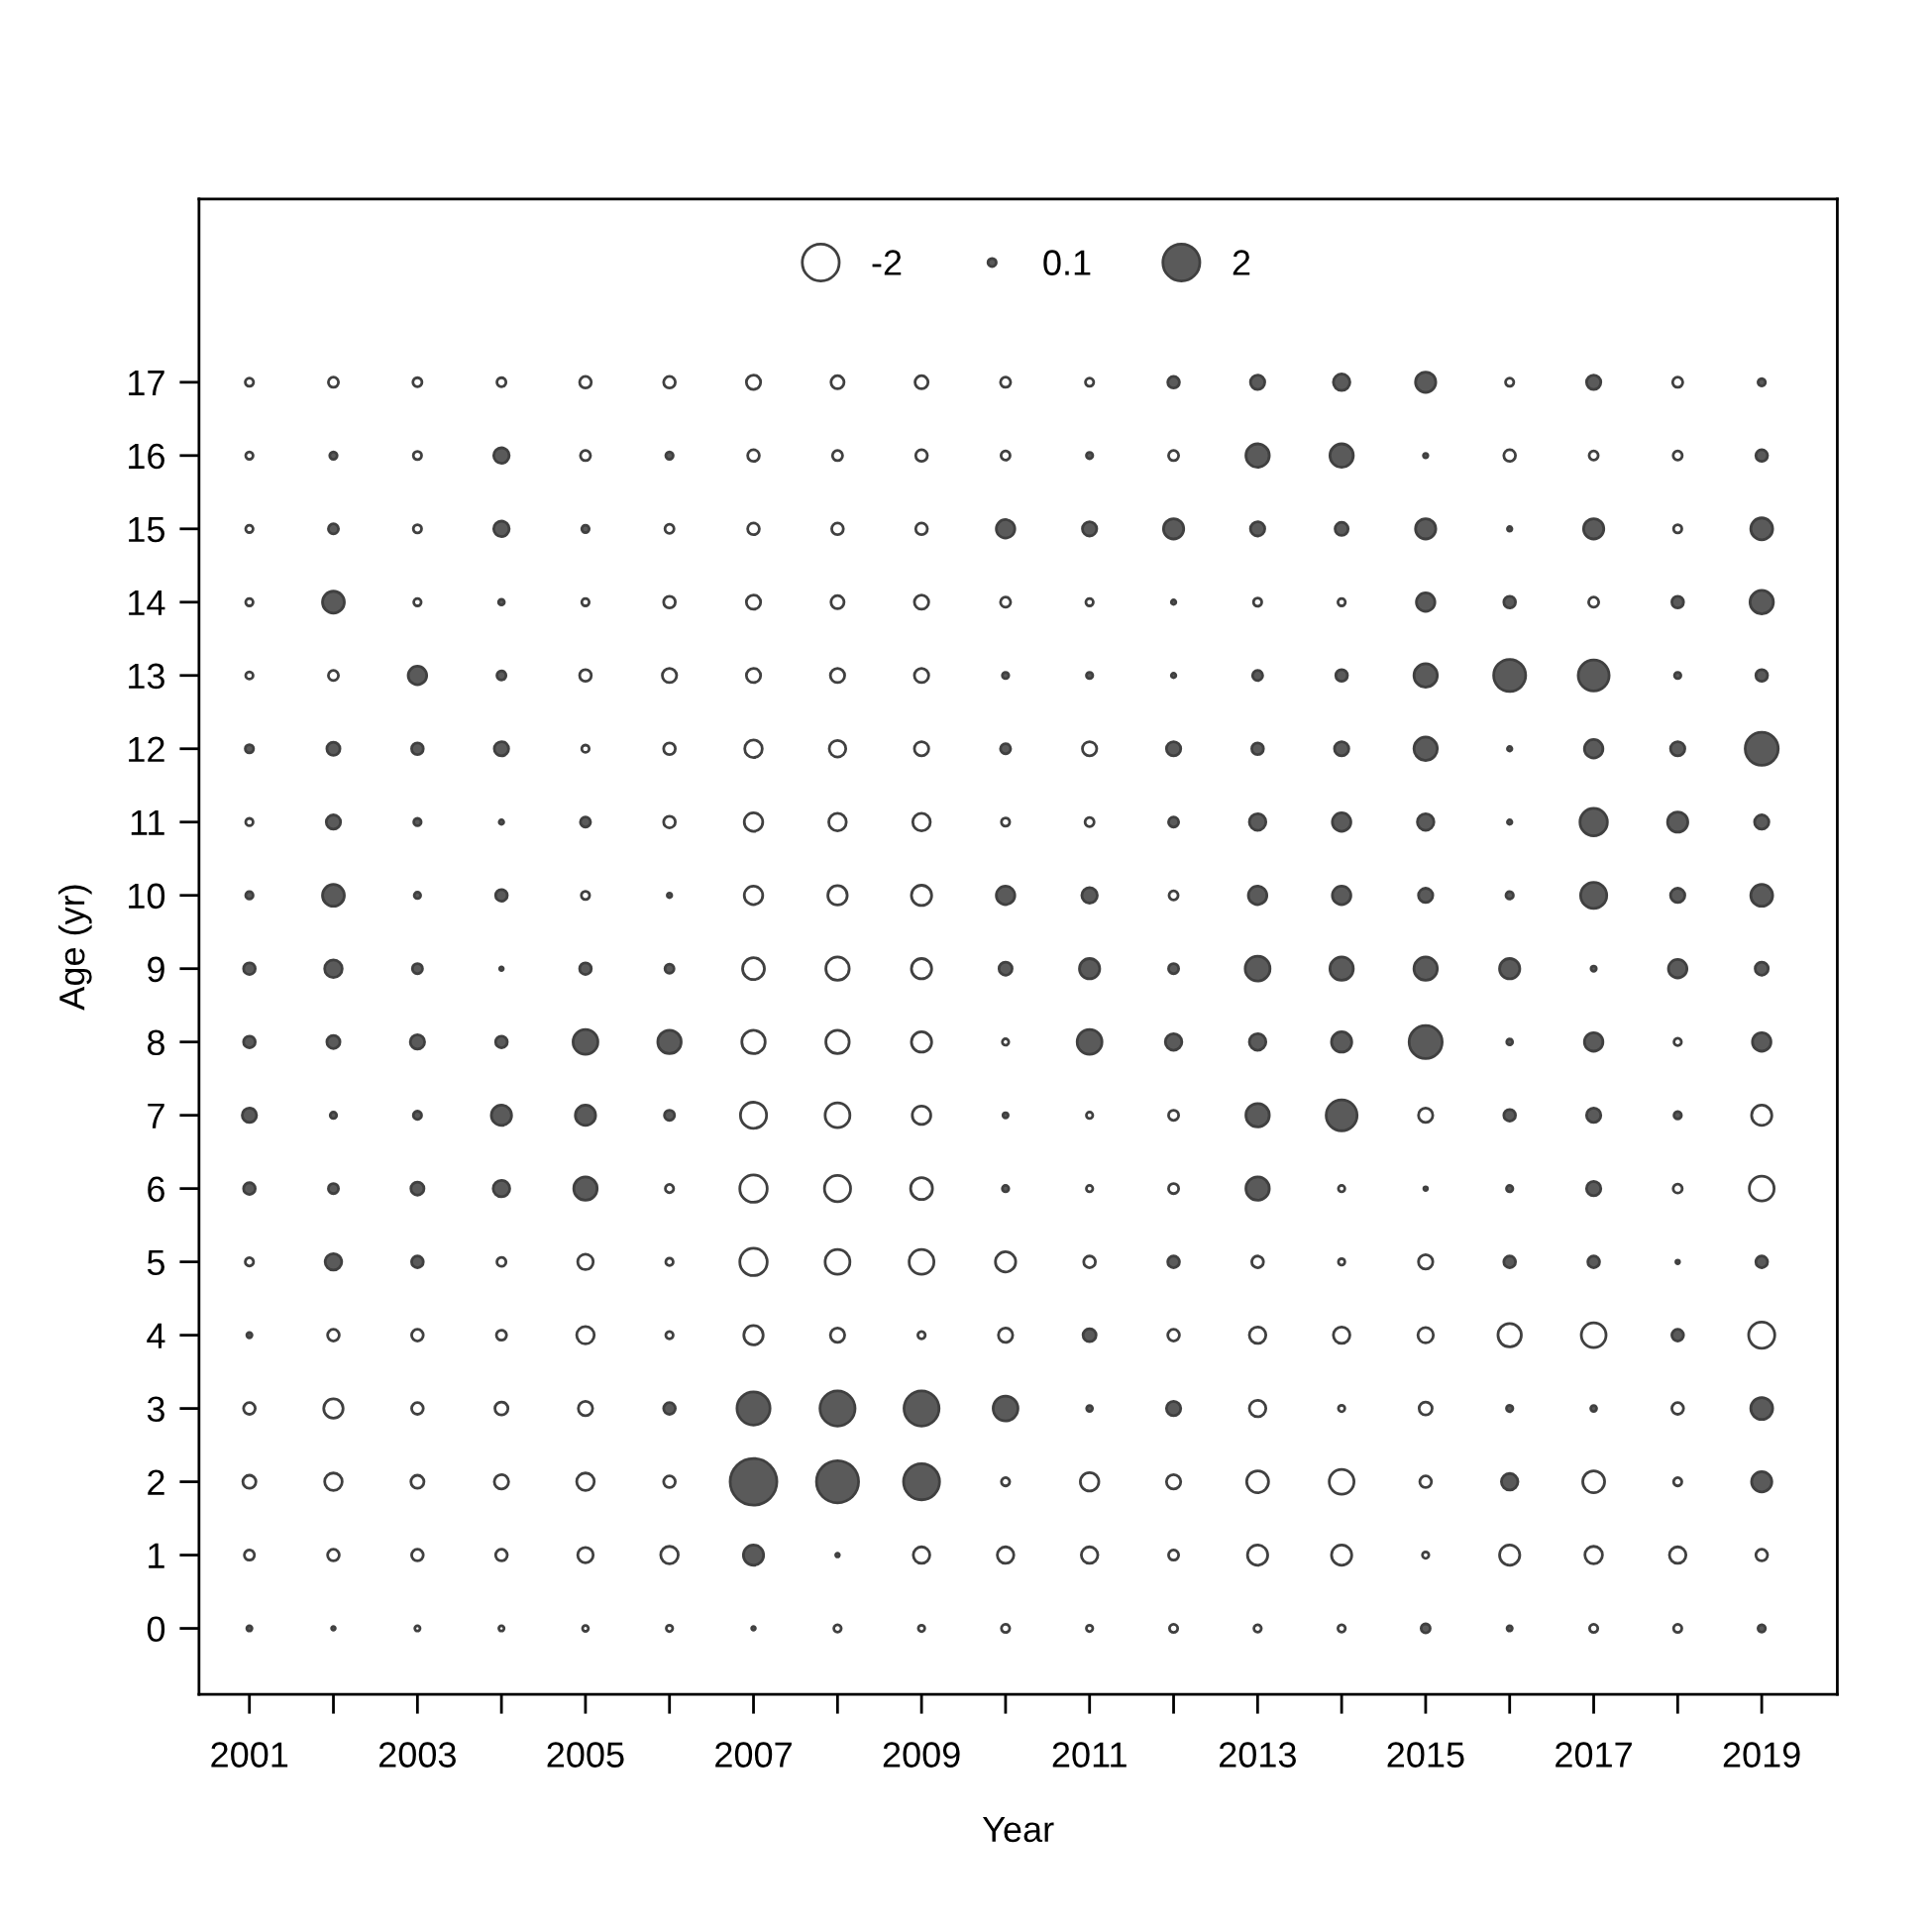 This screenshot has width=1932, height=1932. Describe the element at coordinates (147, 530) in the screenshot. I see `y-tick-label: 15` at that location.